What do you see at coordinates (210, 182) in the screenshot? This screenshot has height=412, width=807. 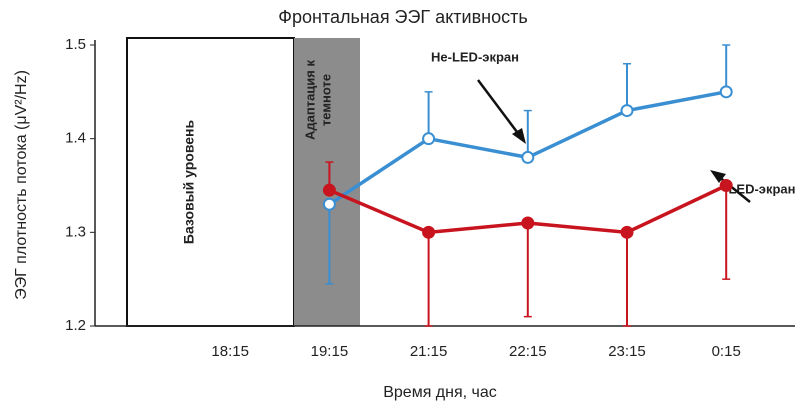 I see `baseline-region` at bounding box center [210, 182].